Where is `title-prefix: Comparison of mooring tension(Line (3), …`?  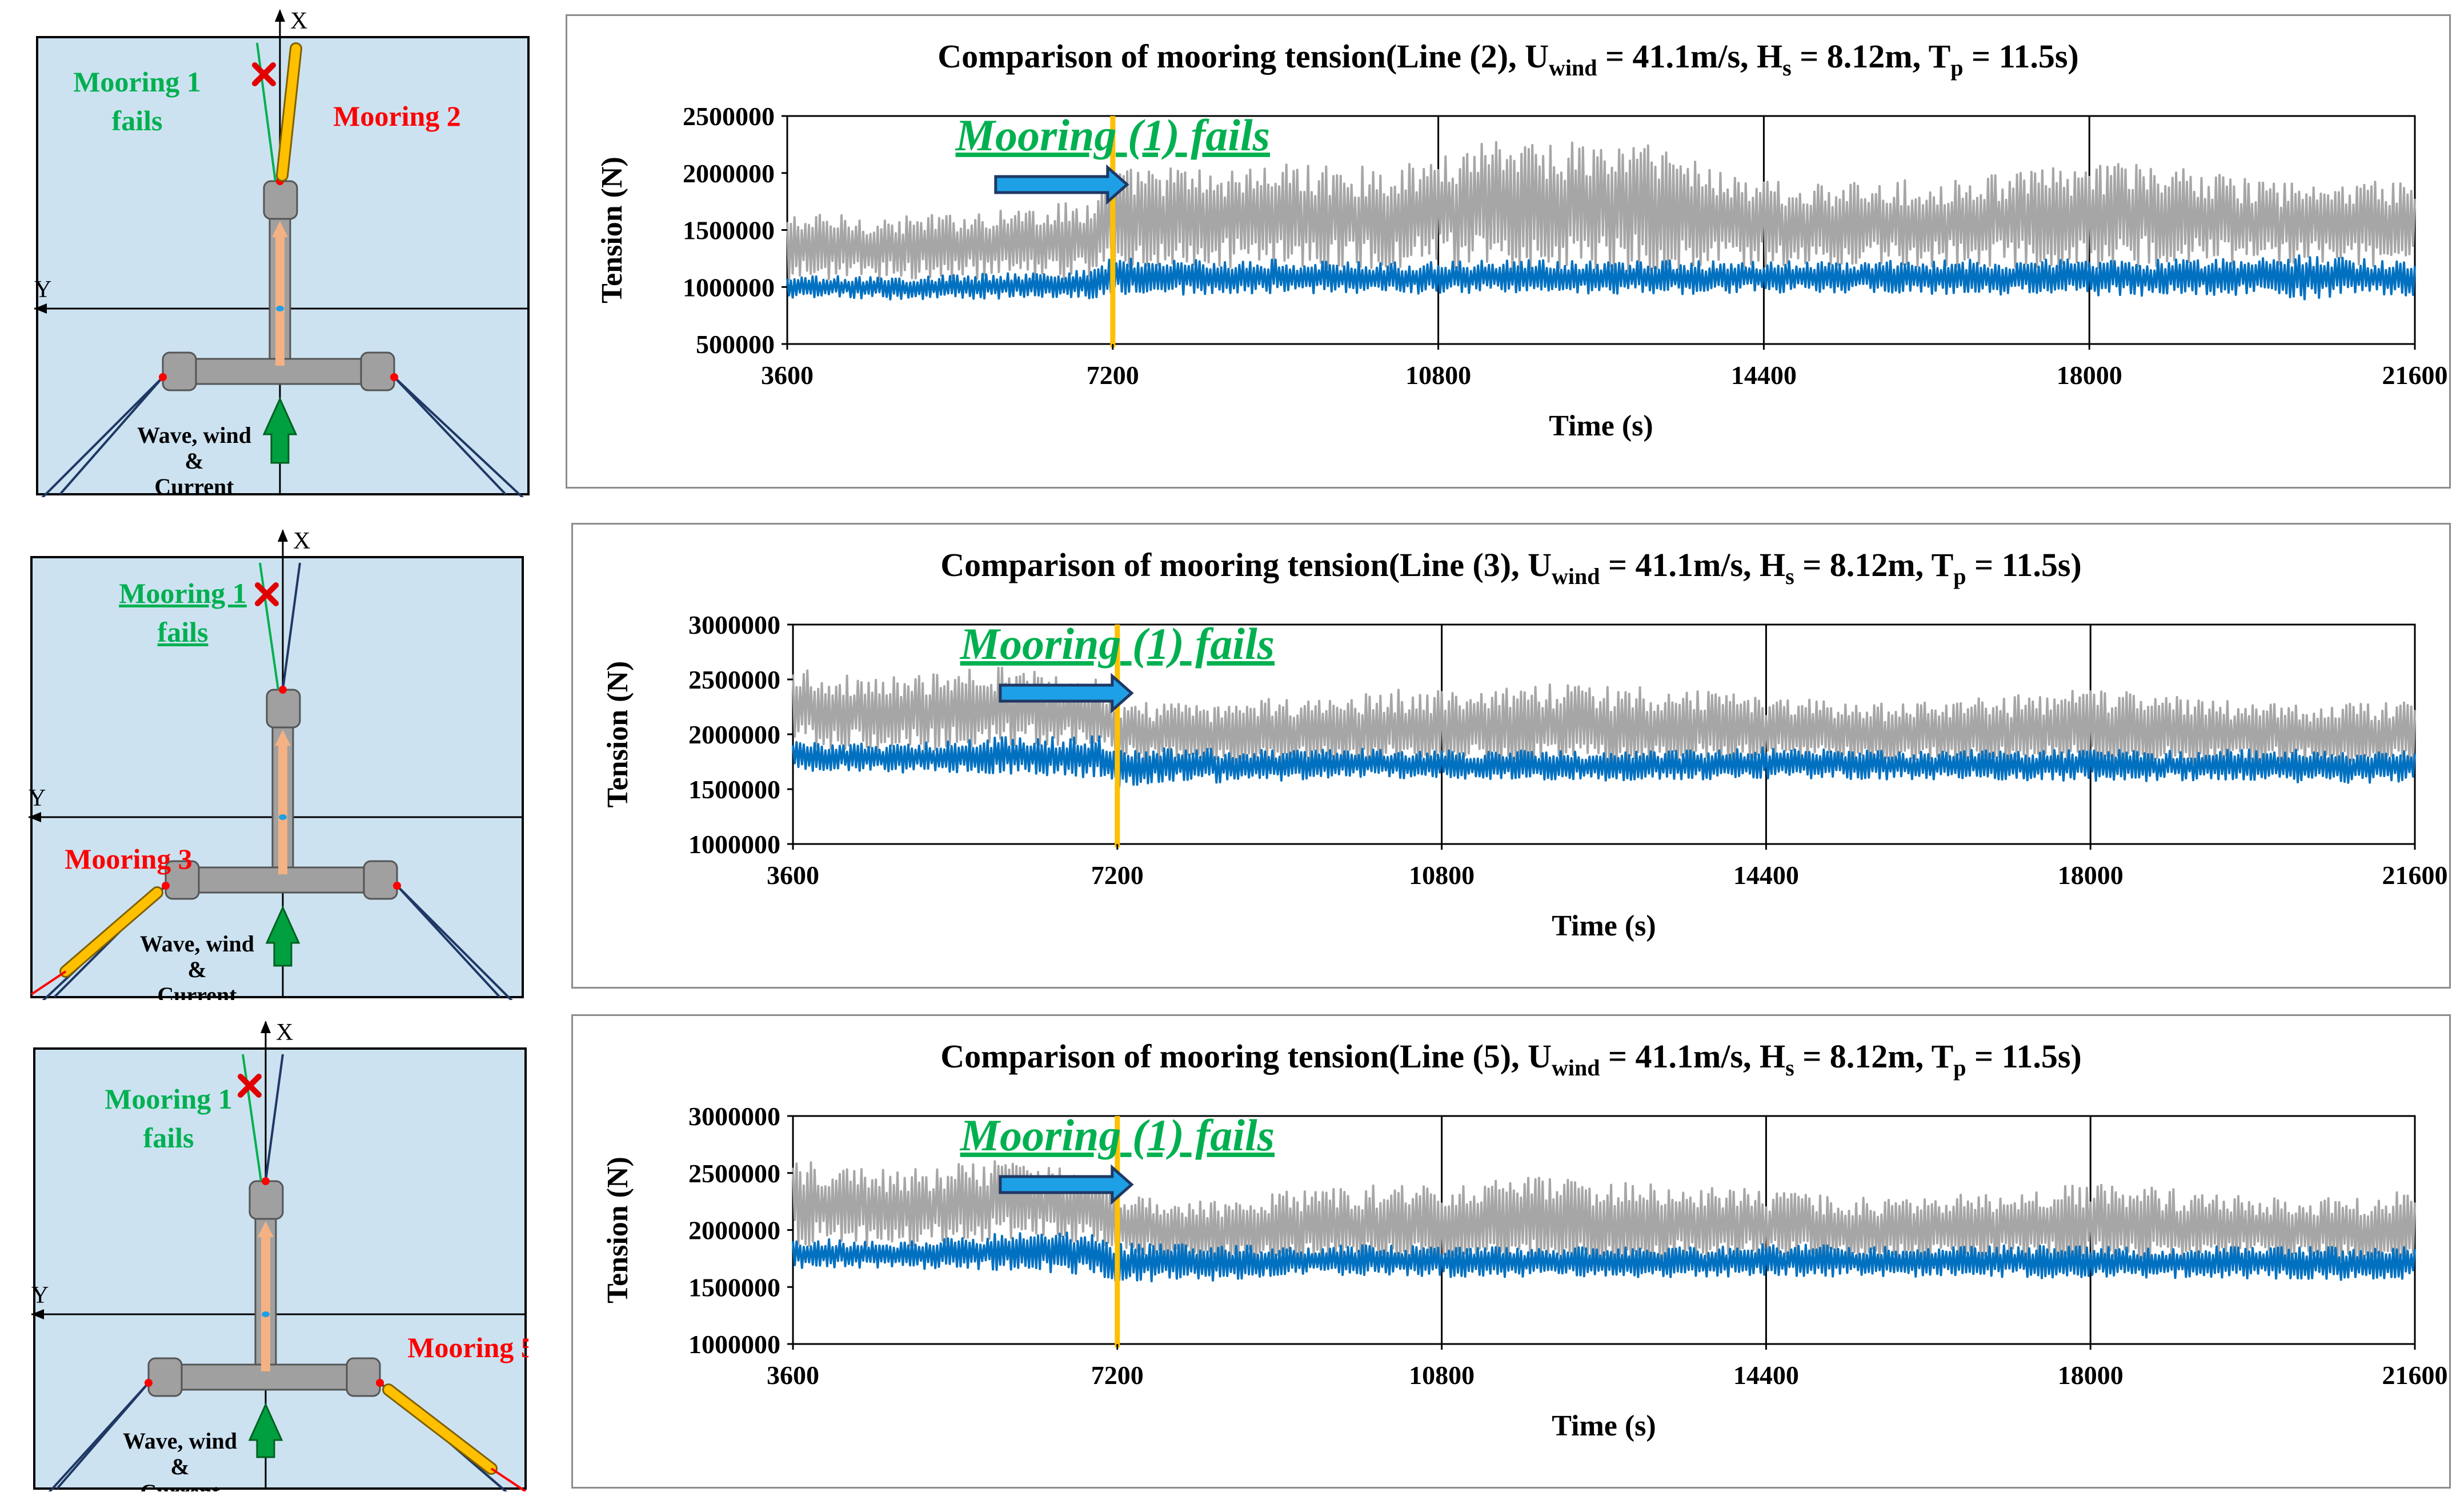 title-prefix: Comparison of mooring tension(Line (3), … is located at coordinates (1246, 564).